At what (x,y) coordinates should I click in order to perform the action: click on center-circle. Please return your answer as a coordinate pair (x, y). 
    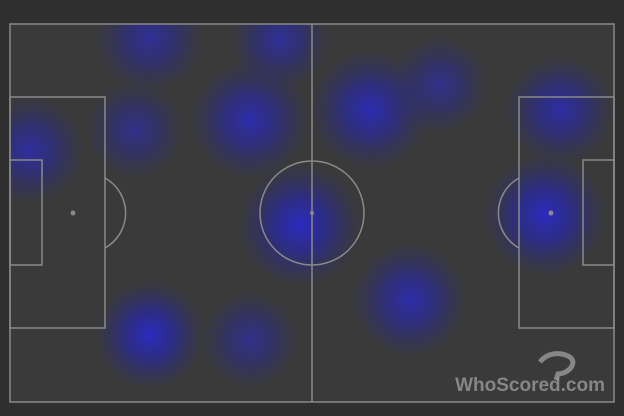
    Looking at the image, I should click on (312, 213).